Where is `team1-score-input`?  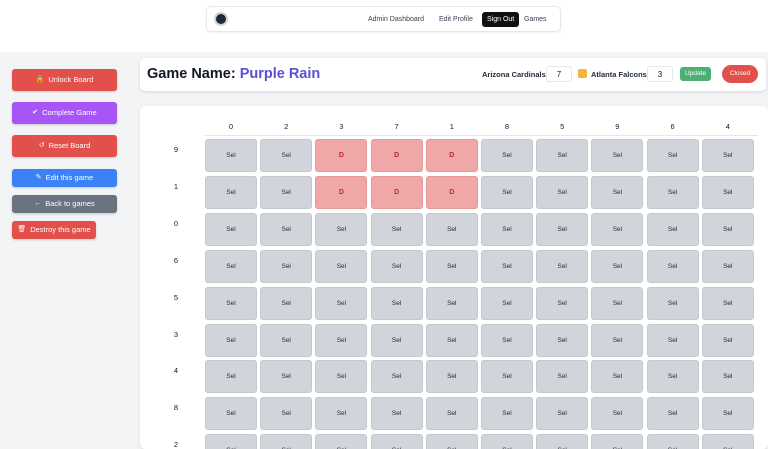 team1-score-input is located at coordinates (559, 74).